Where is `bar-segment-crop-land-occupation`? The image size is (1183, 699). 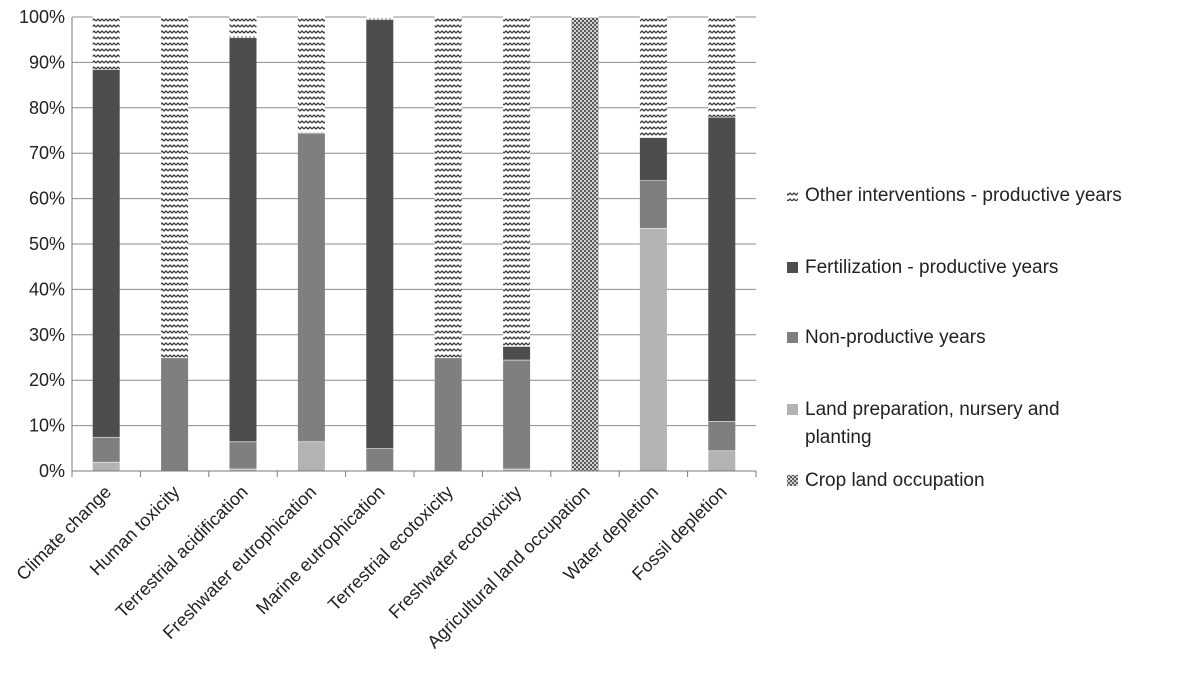
bar-segment-crop-land-occupation is located at coordinates (585, 244).